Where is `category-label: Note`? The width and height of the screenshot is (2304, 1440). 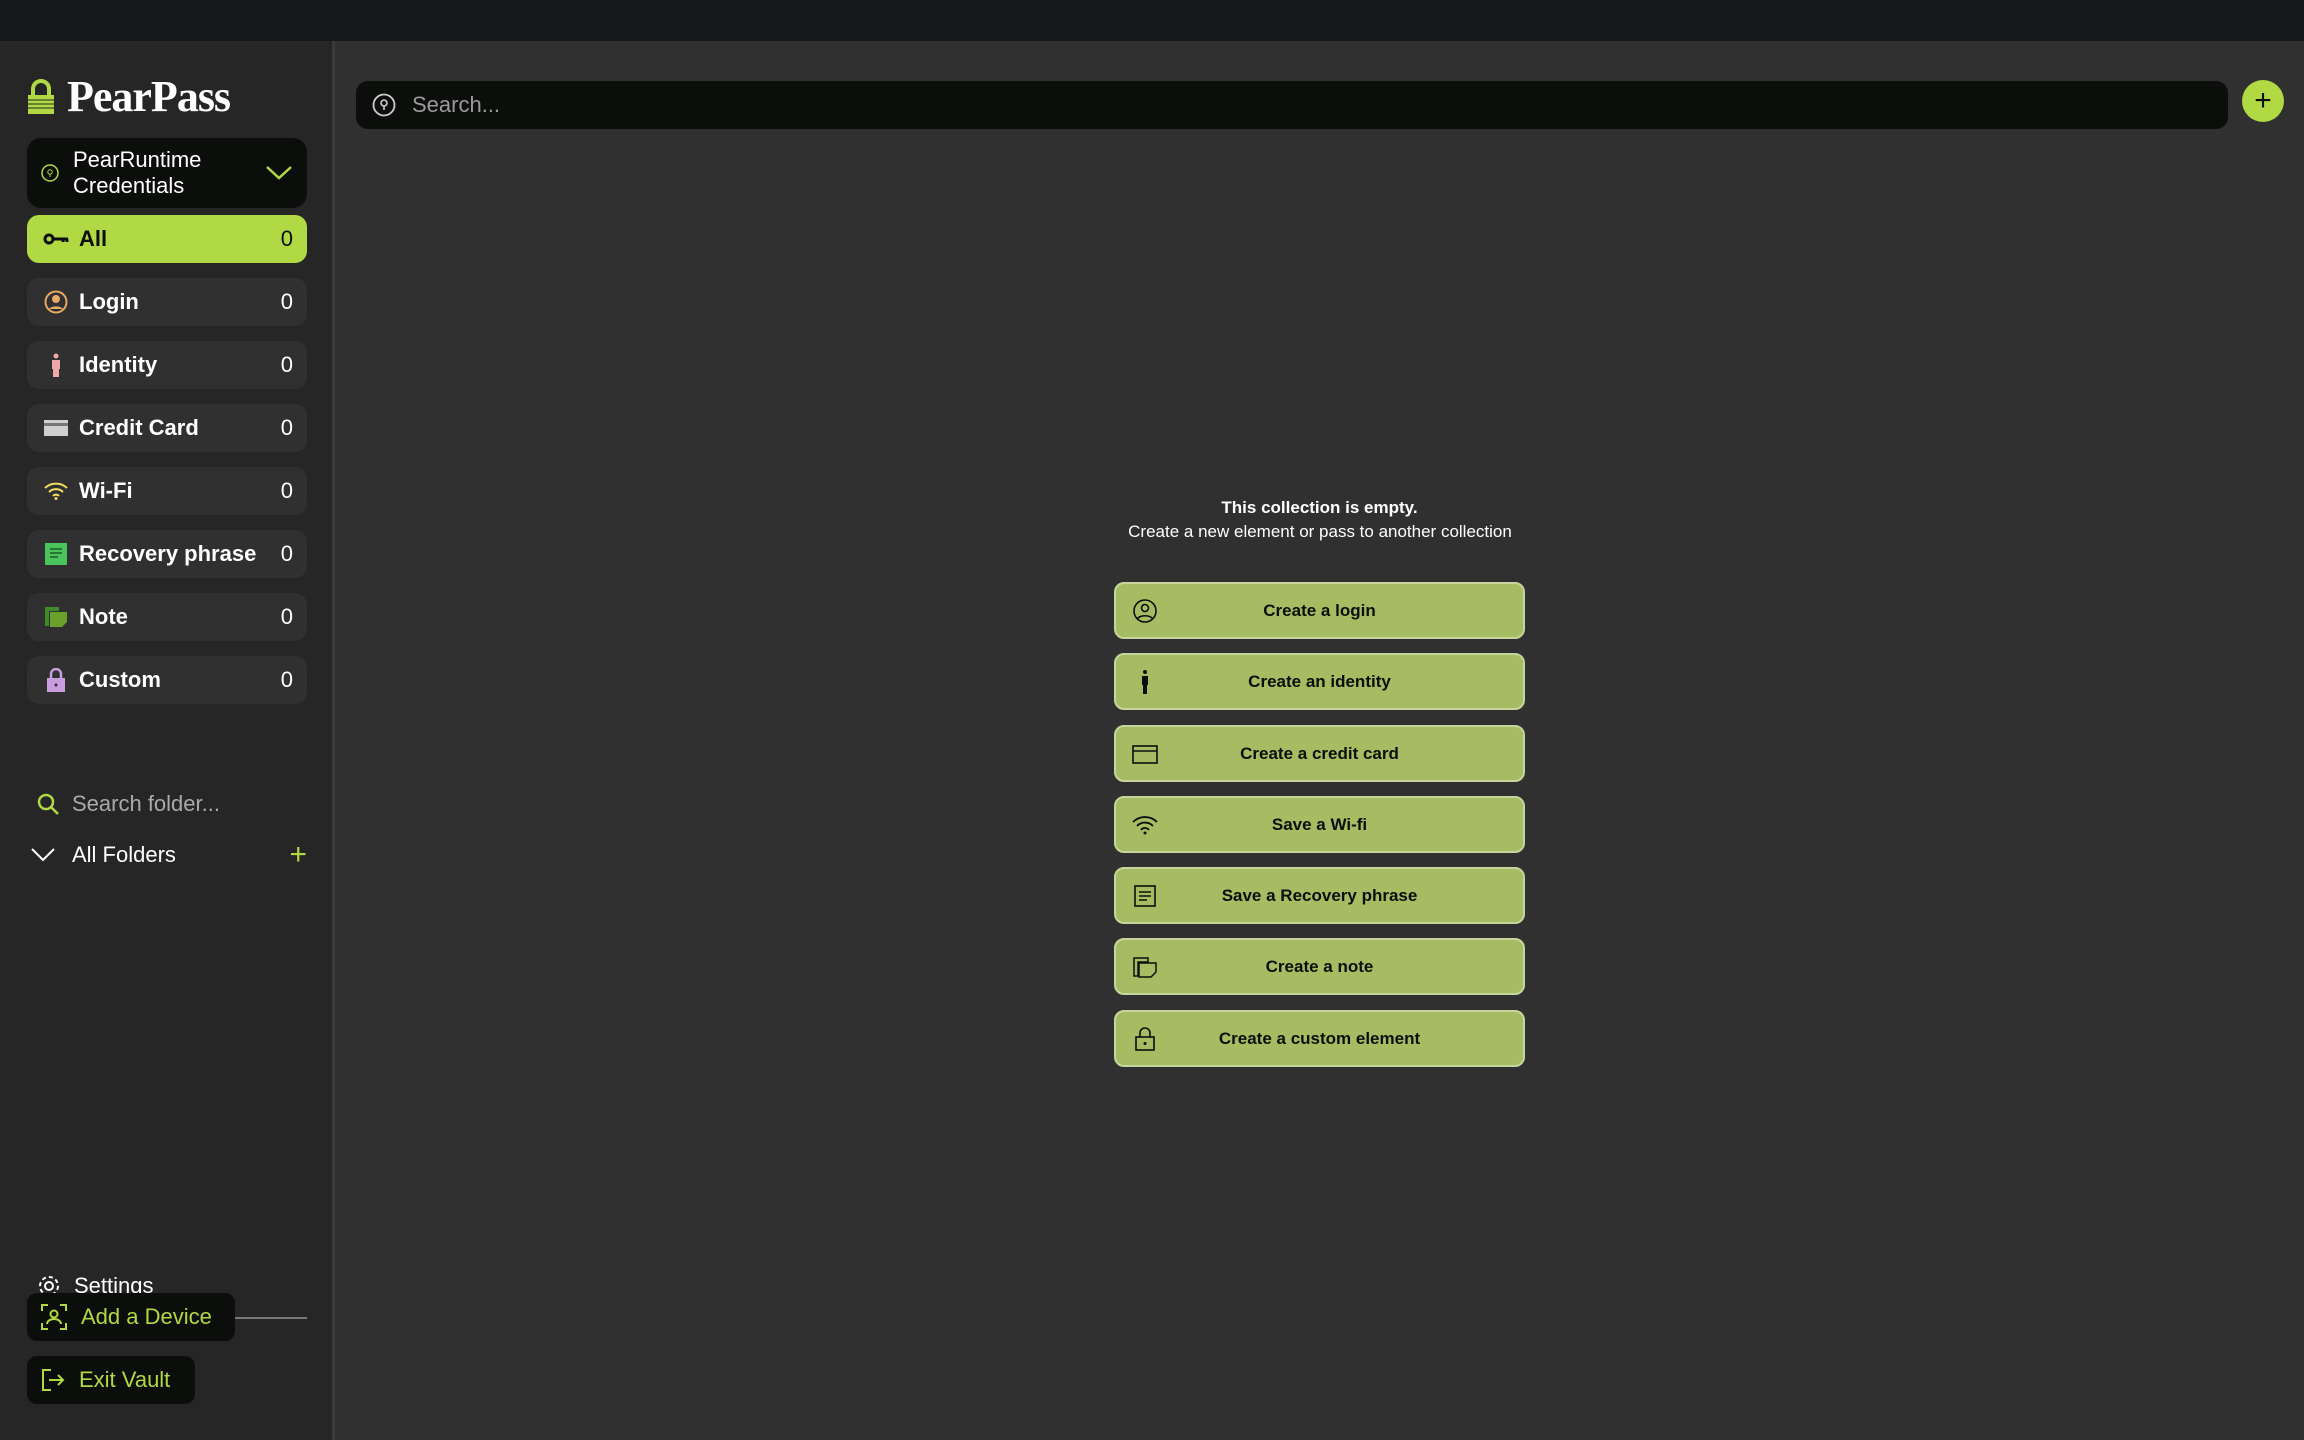
category-label: Note is located at coordinates (103, 616).